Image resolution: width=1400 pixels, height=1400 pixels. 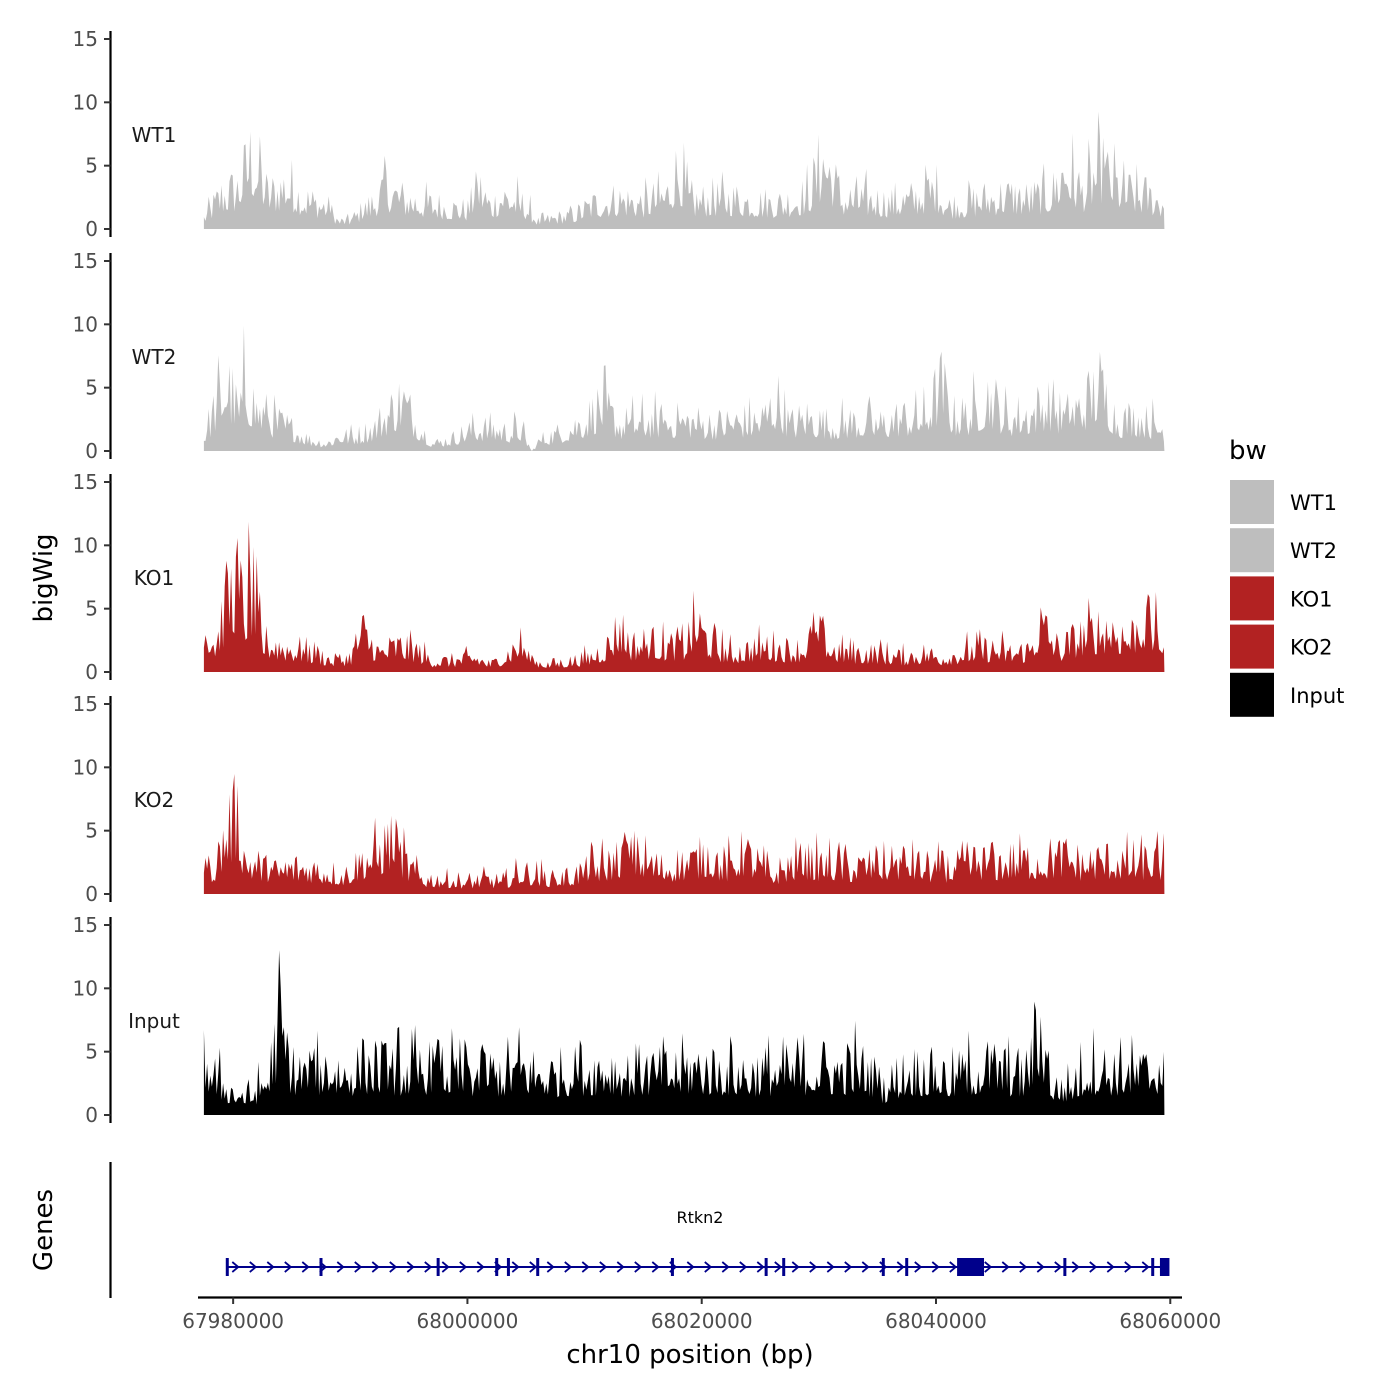 I want to click on y-axis-title: bigWig, so click(x=44, y=577).